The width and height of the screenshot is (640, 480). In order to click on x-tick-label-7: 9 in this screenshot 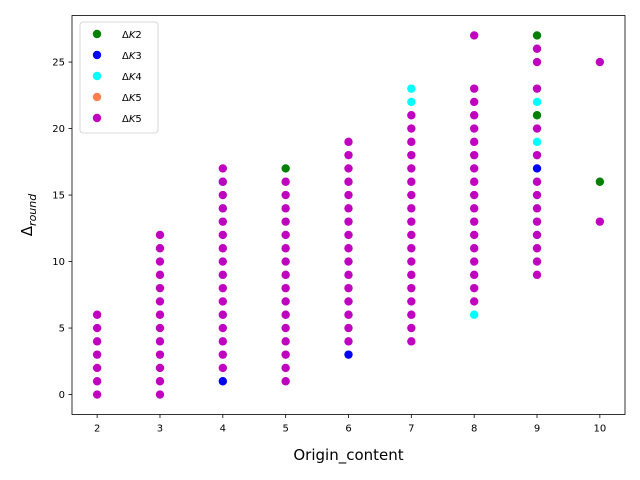, I will do `click(537, 429)`.